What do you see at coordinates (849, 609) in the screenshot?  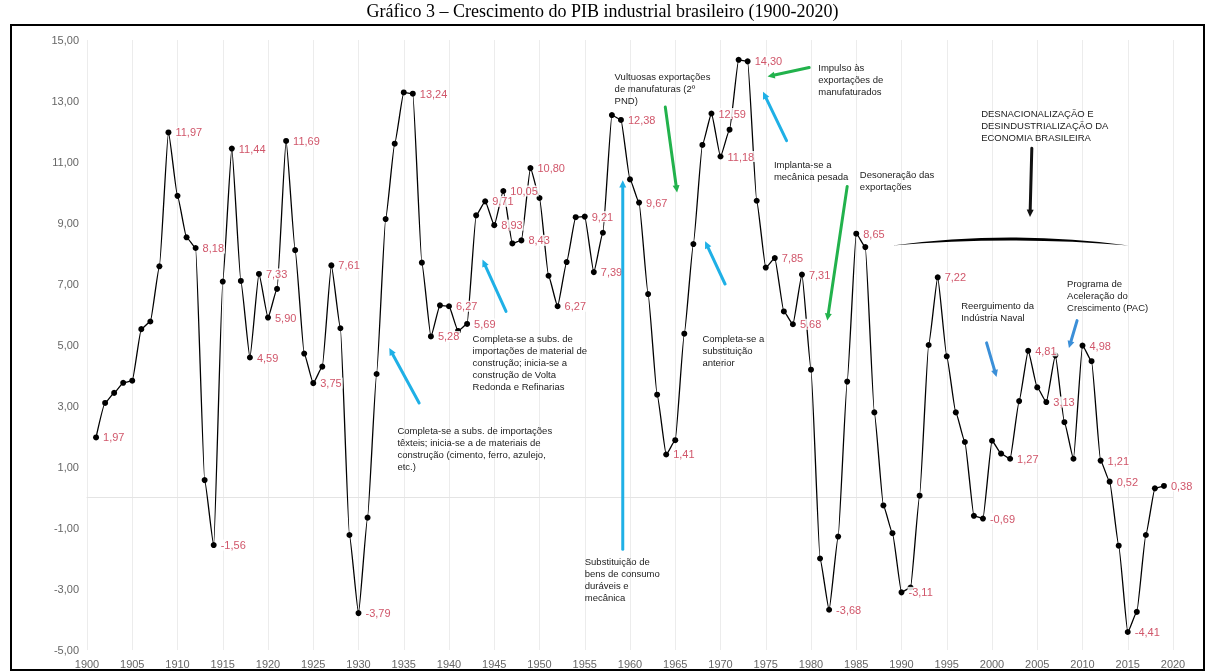 I see `data-label: -3,68` at bounding box center [849, 609].